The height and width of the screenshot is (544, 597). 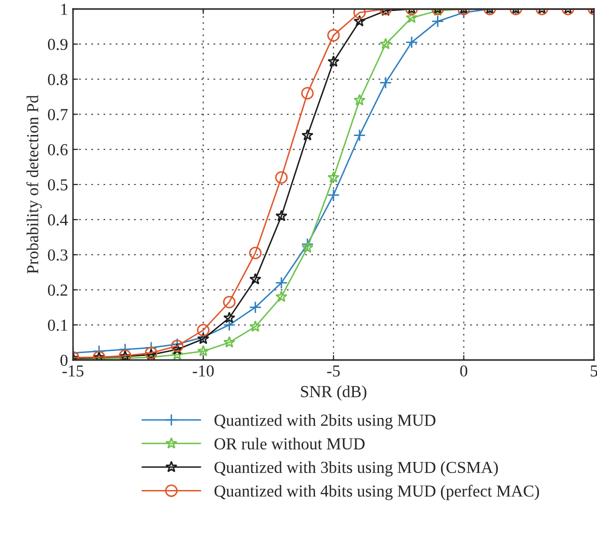 I want to click on y-tick-label: 0, so click(x=64, y=360).